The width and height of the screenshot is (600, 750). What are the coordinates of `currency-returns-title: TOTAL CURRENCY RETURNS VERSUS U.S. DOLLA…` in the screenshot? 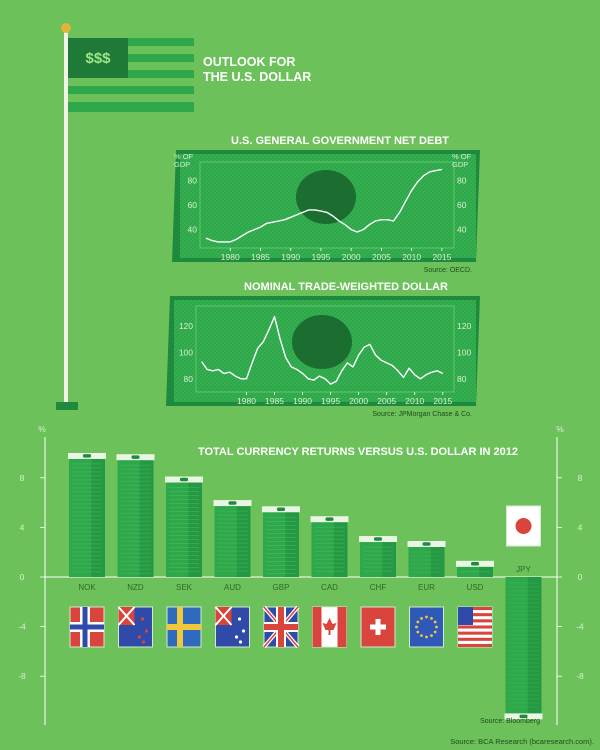 It's located at (358, 452).